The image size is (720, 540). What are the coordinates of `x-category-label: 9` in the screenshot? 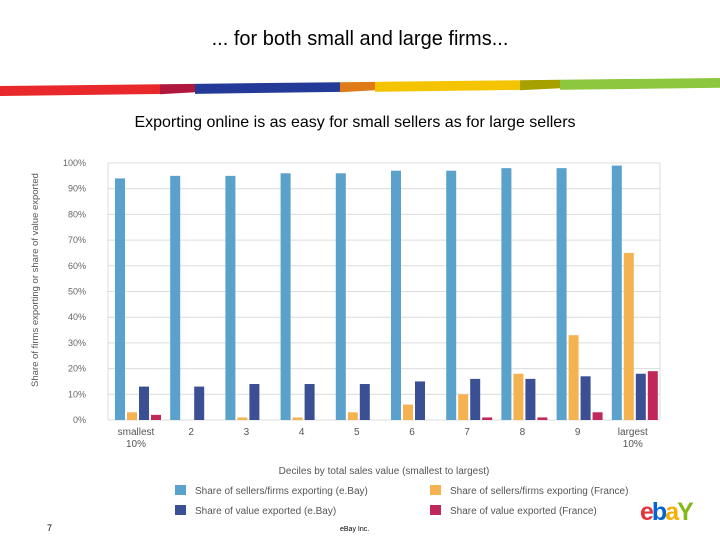 It's located at (578, 432).